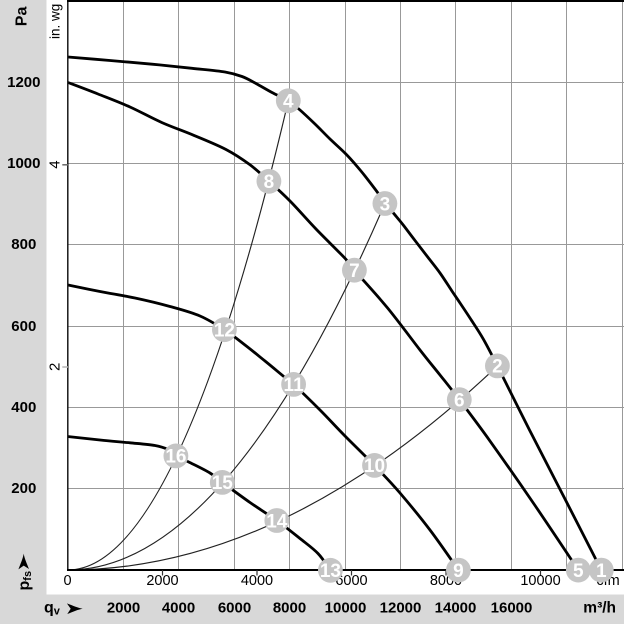 This screenshot has height=624, width=624. I want to click on svg-text: 12, so click(224, 331).